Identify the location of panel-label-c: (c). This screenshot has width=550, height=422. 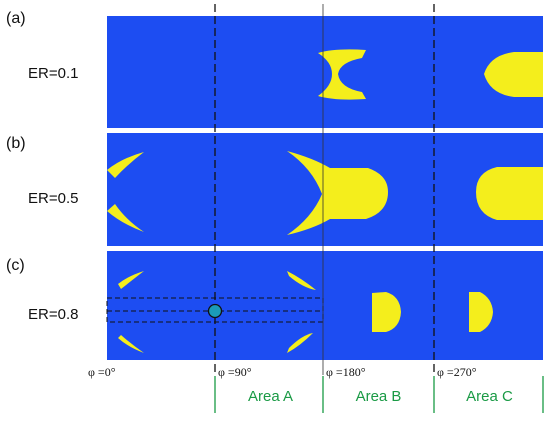
(15, 265).